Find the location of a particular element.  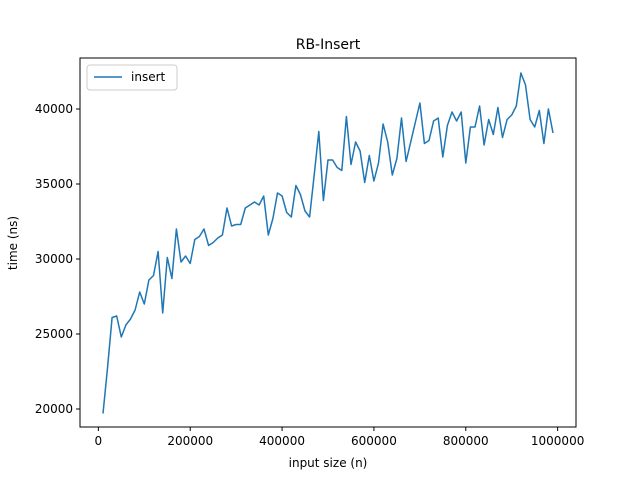

x-tick-label: 1000000 is located at coordinates (557, 441).